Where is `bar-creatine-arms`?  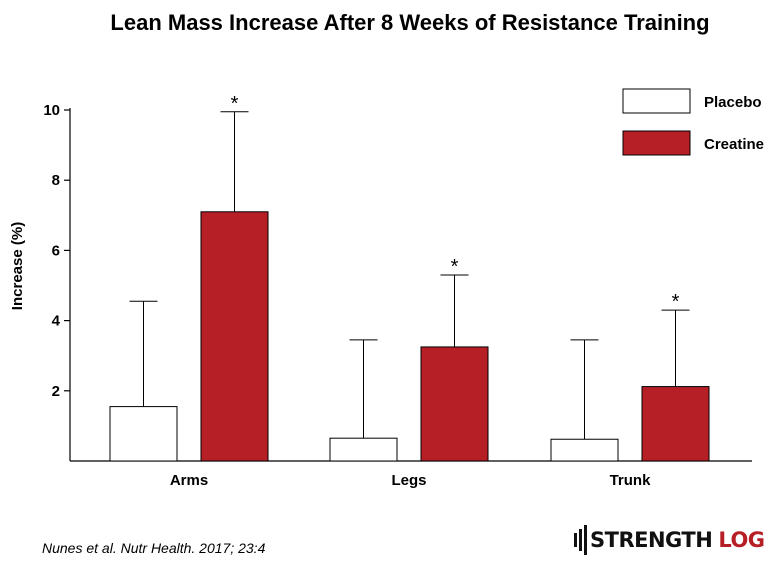 bar-creatine-arms is located at coordinates (234, 336).